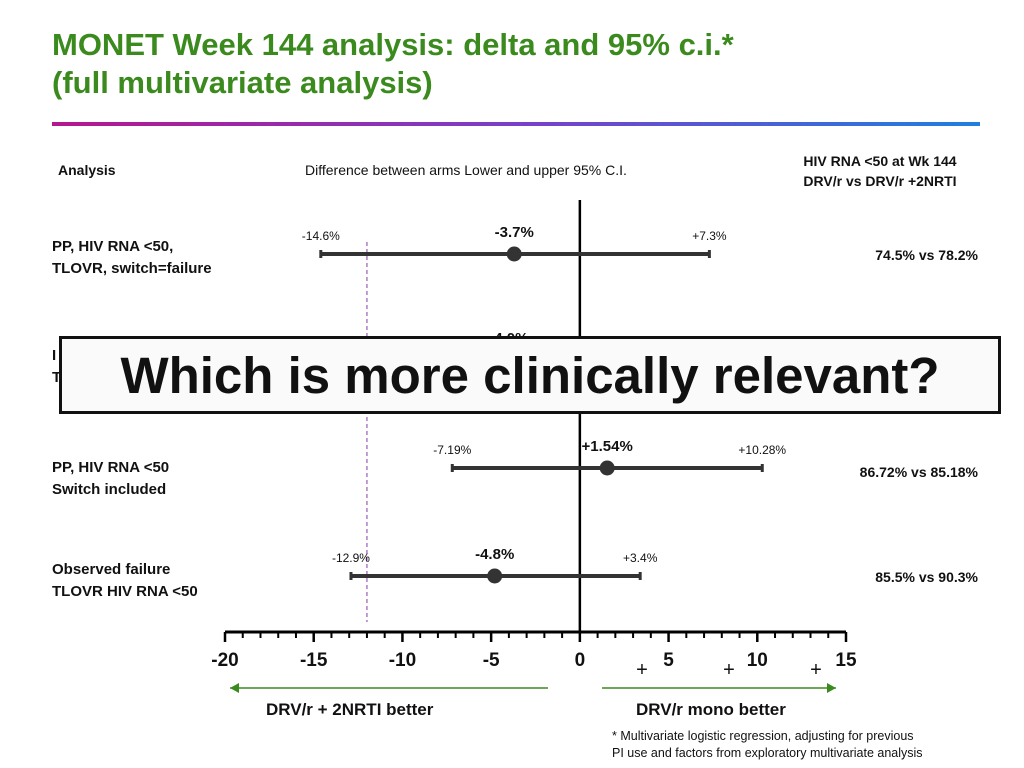 The height and width of the screenshot is (768, 1024). I want to click on row-label-pp-tlovr: PP, HIV RNA <50, TLOVR, switch=failure, so click(132, 258).